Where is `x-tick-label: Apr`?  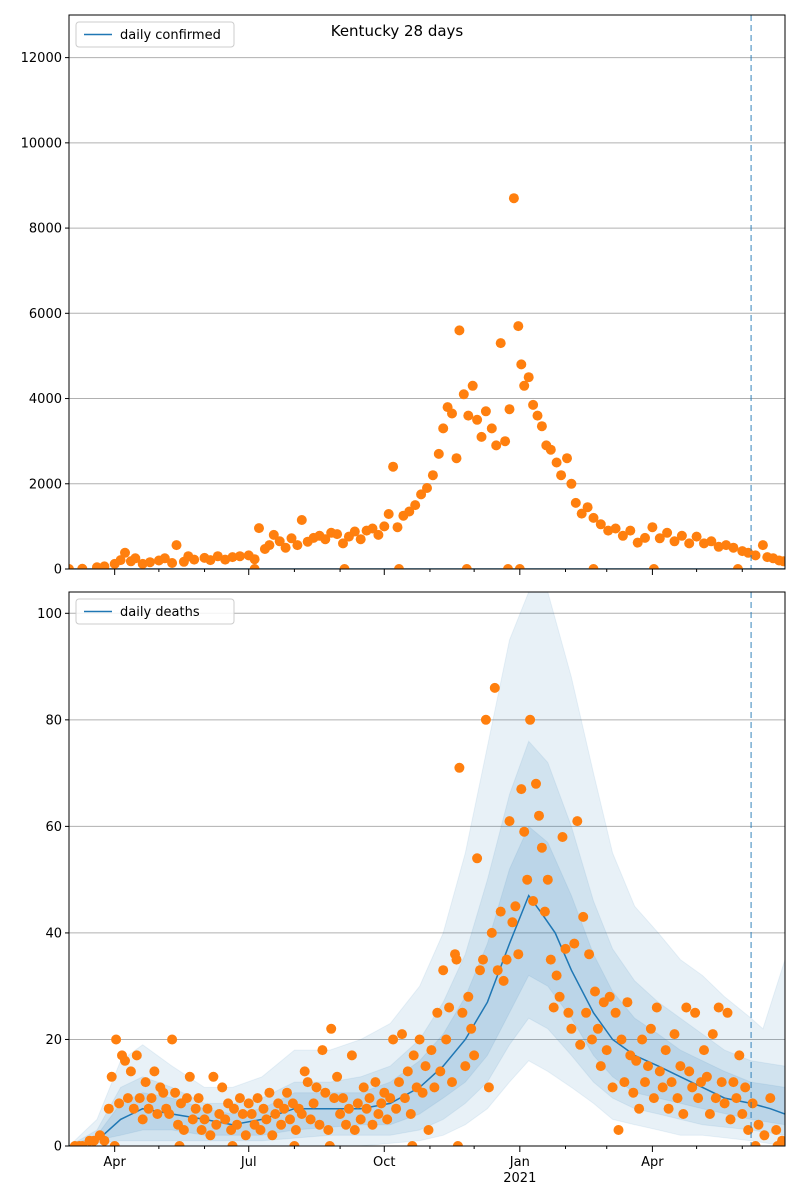
x-tick-label: Apr is located at coordinates (652, 1162).